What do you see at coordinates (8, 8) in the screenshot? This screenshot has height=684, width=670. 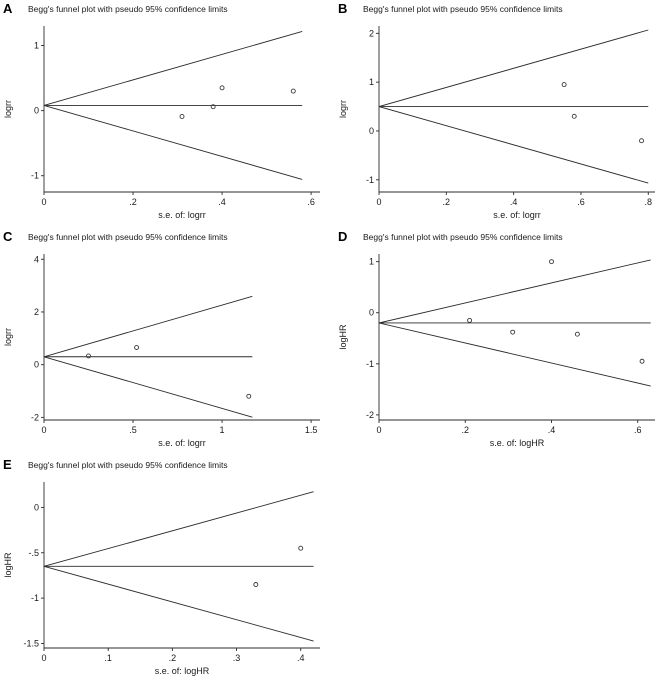 I see `panel-letter-a: A` at bounding box center [8, 8].